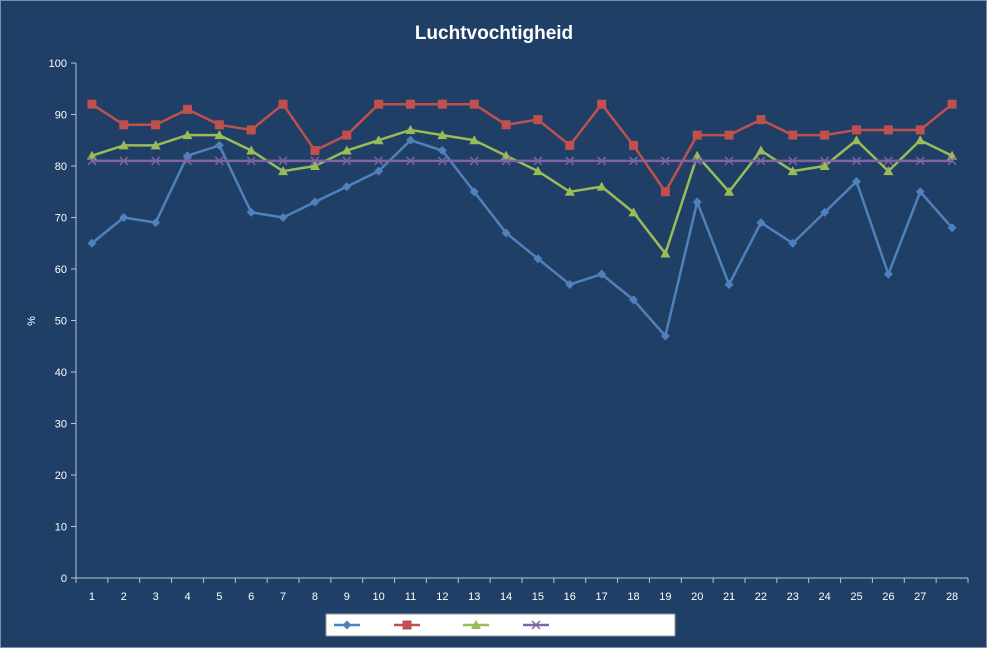 This screenshot has height=649, width=987. What do you see at coordinates (488, 626) in the screenshot?
I see `legend-entry-gem: gem` at bounding box center [488, 626].